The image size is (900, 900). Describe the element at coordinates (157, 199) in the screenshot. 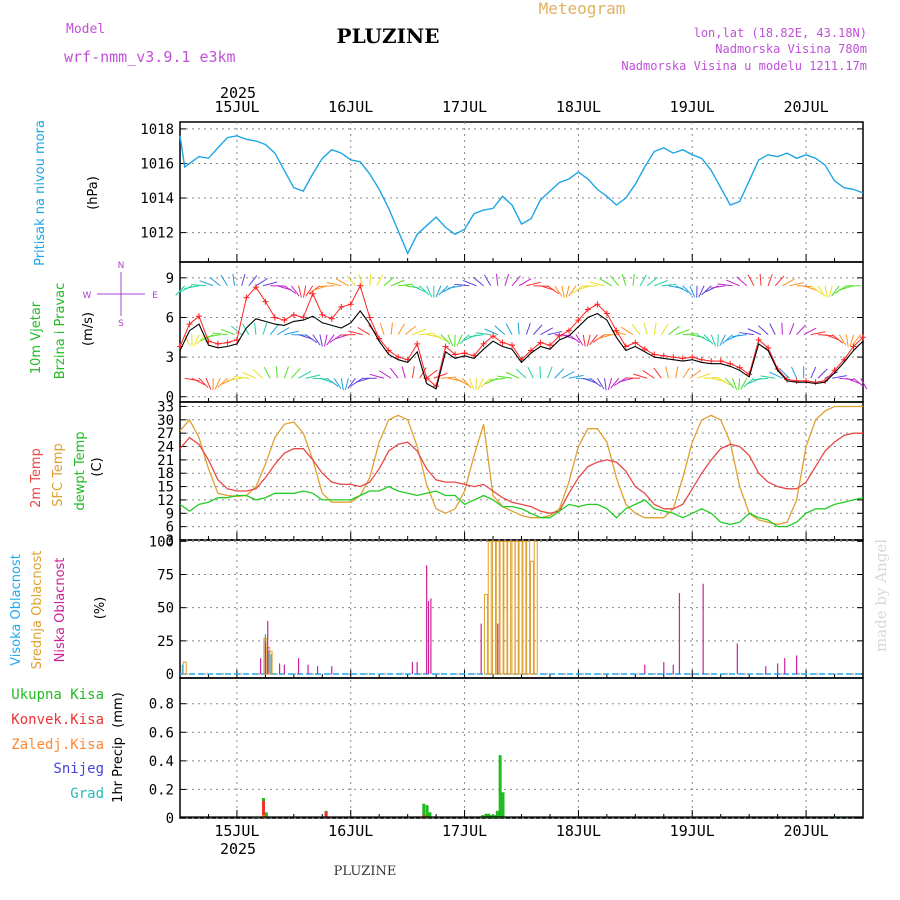

I see `y-tick-label: 1014` at that location.